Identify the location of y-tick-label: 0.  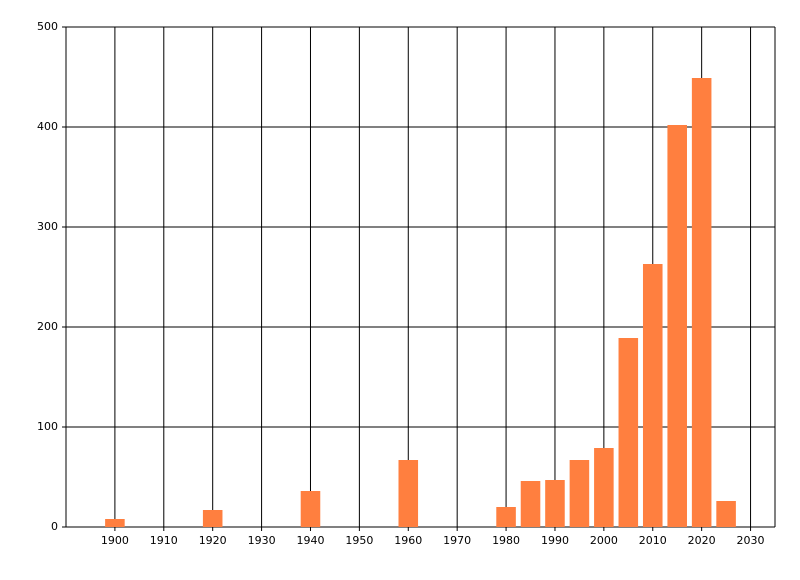
(54, 526).